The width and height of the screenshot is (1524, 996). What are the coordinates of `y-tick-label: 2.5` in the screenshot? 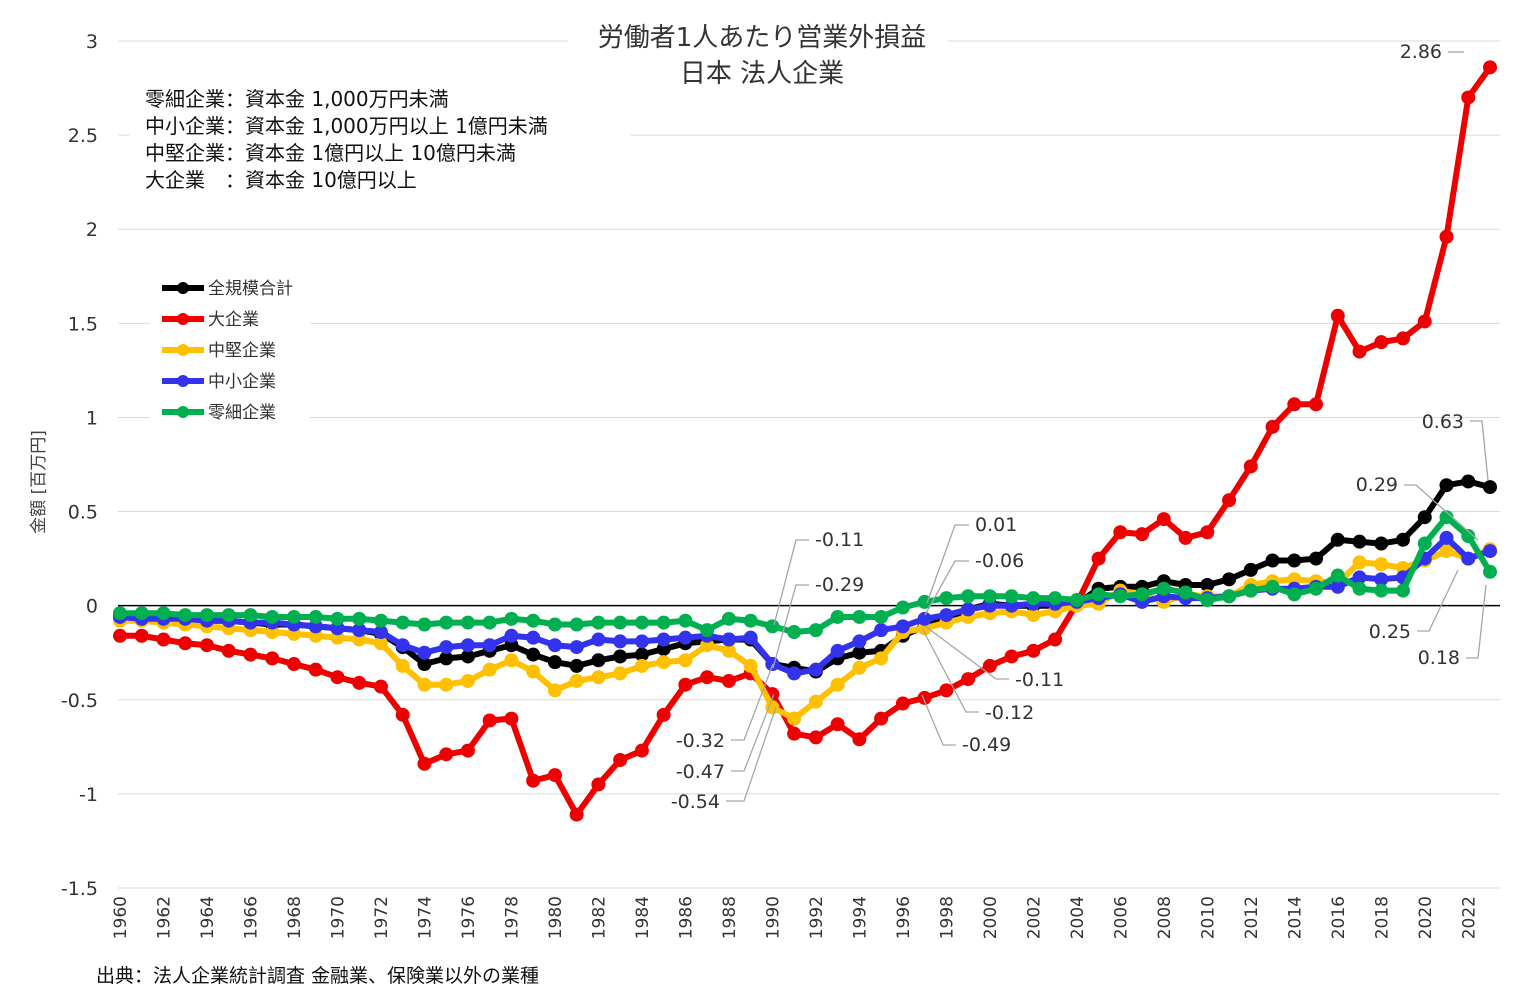 It's located at (83, 136).